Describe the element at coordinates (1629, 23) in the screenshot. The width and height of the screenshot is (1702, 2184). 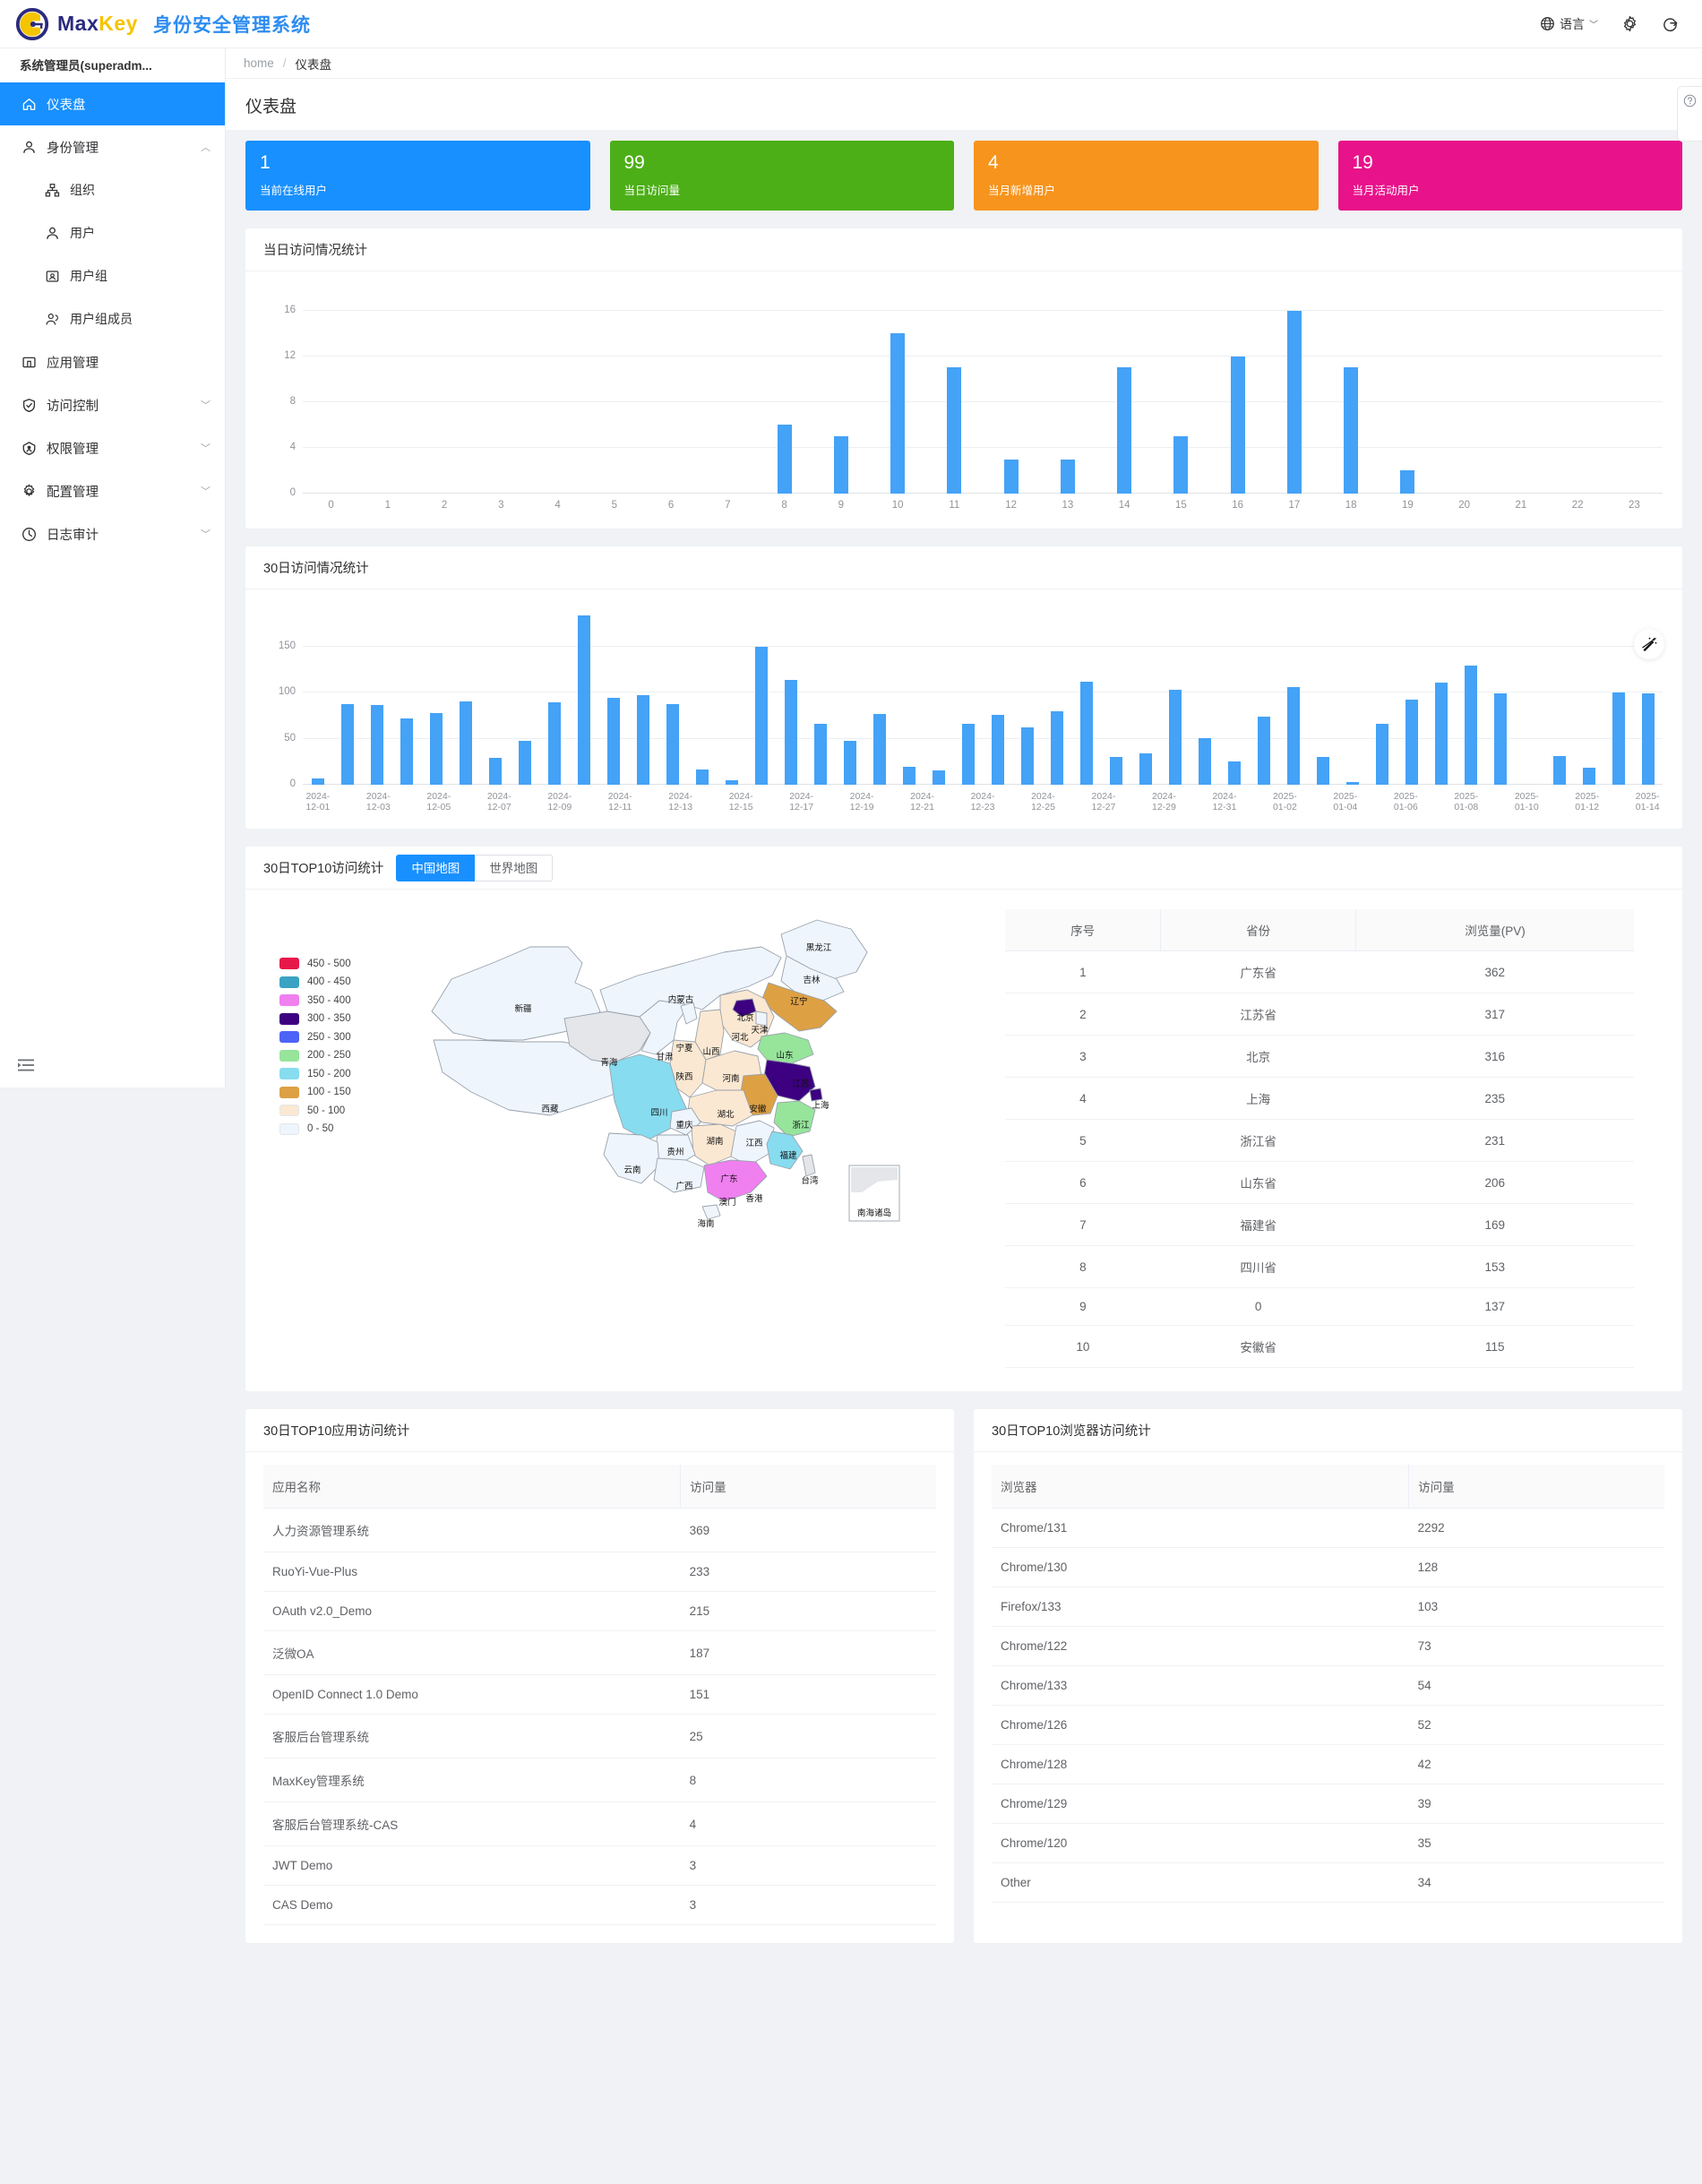
I see `gear-icon` at that location.